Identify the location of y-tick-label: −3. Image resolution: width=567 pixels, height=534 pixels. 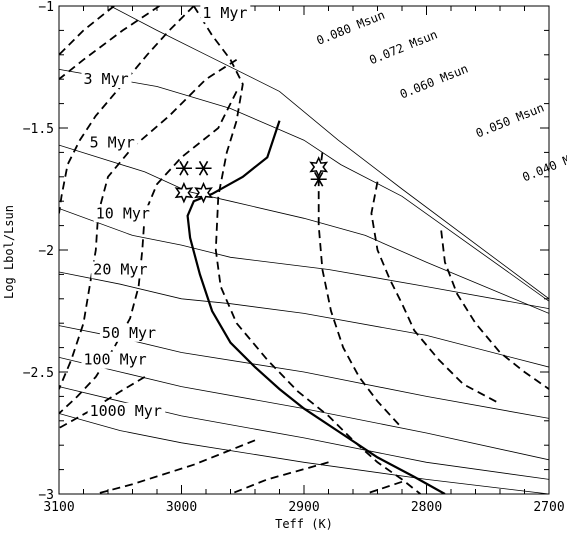
(46, 495).